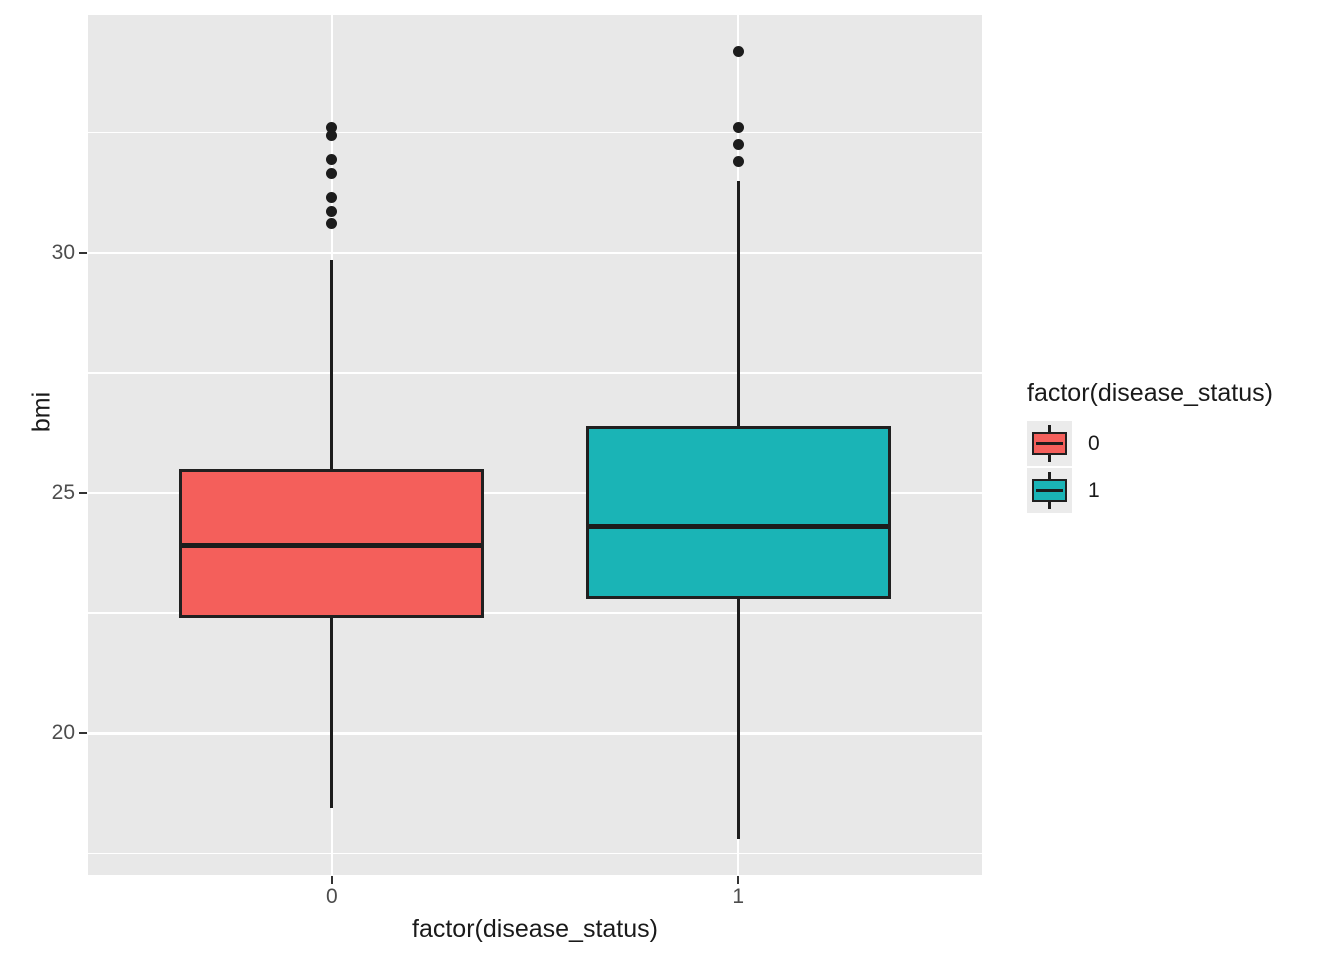 The width and height of the screenshot is (1344, 960). I want to click on y-tick-label tick-label: 30, so click(63, 252).